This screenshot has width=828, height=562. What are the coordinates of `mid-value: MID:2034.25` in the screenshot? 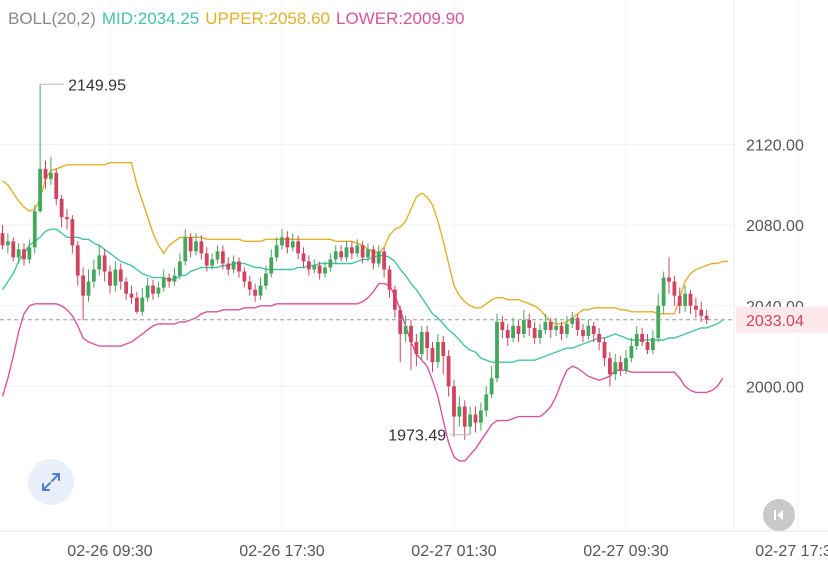 It's located at (150, 18).